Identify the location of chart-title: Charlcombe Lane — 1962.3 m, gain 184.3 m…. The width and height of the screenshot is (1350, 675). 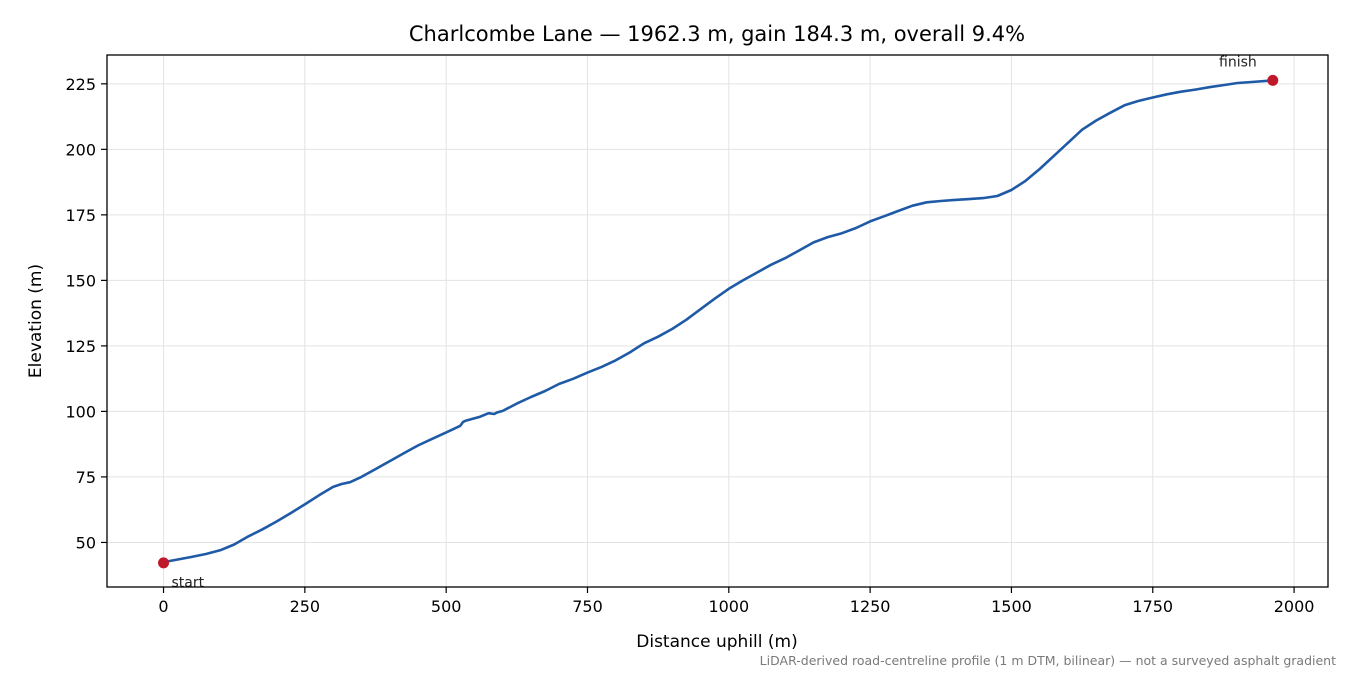
(717, 34).